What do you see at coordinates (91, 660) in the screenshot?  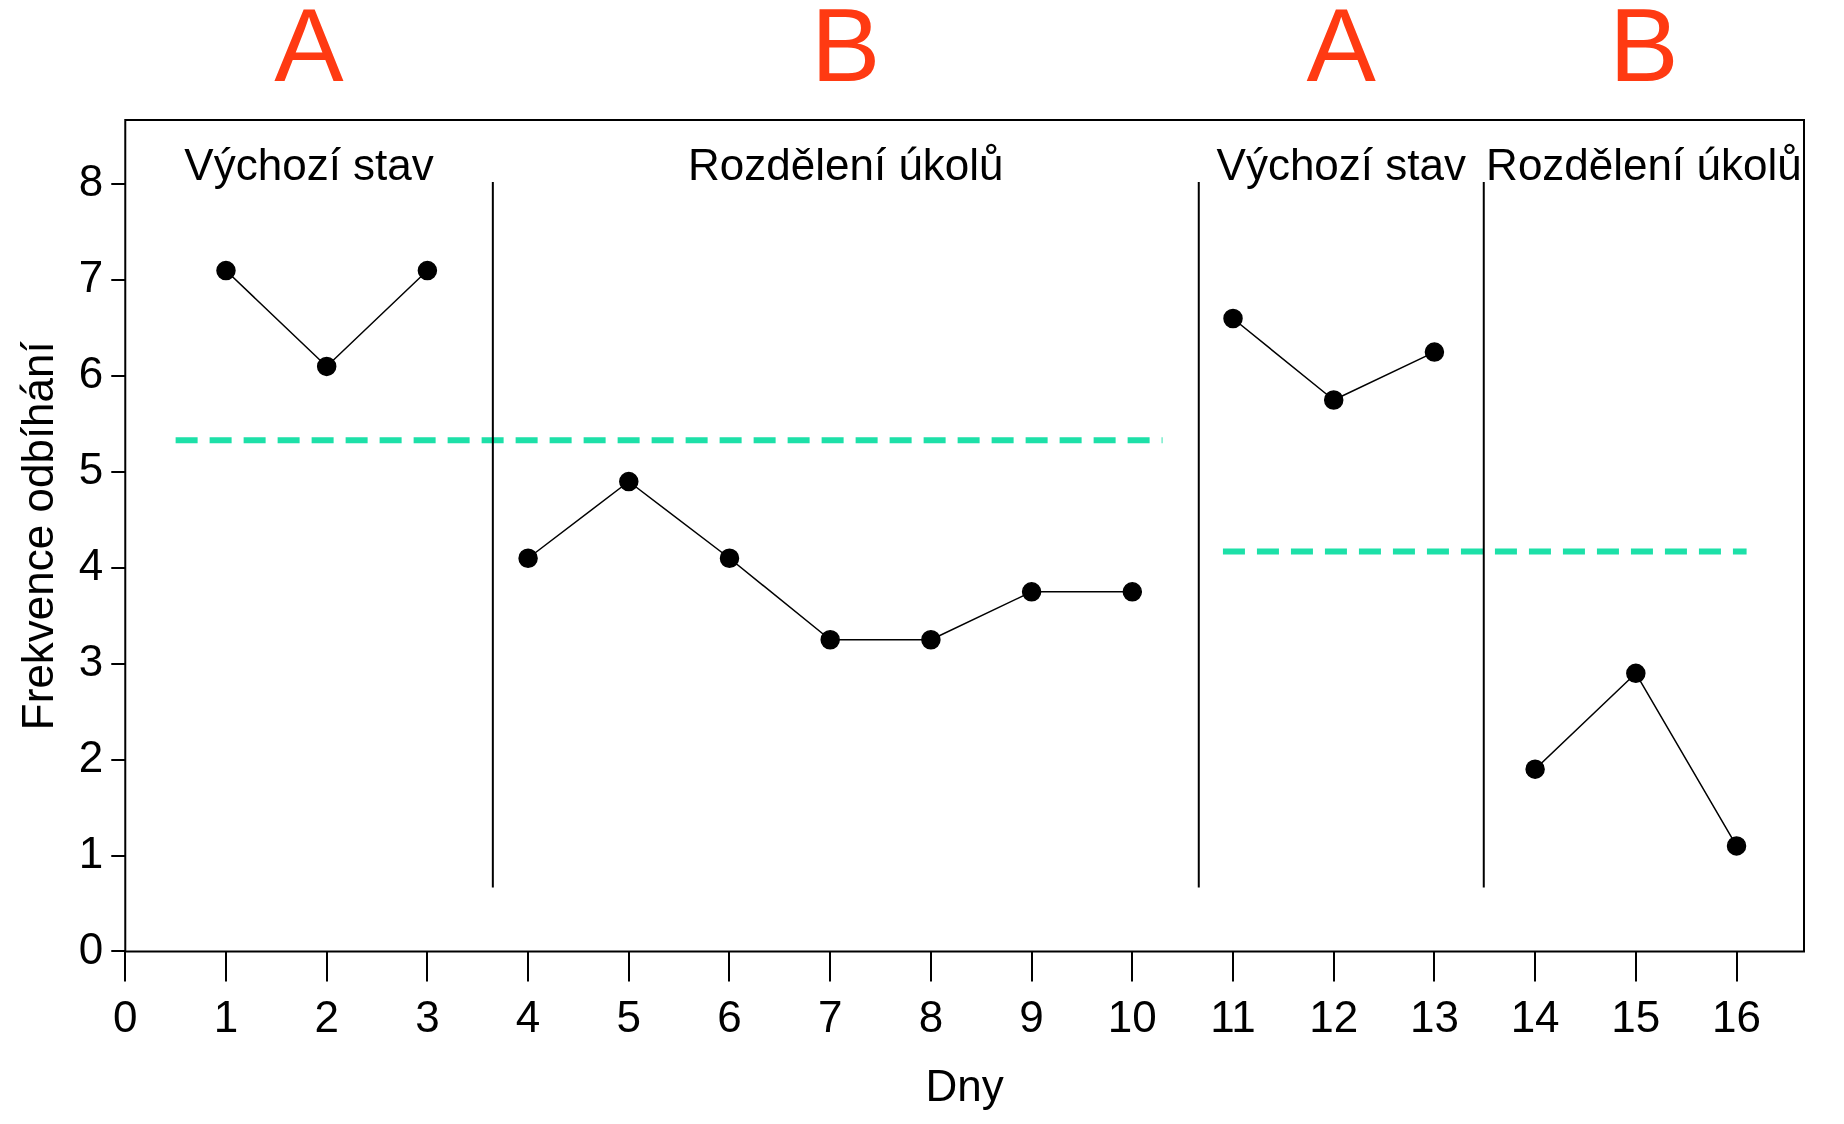 I see `y-tick-label: 3` at bounding box center [91, 660].